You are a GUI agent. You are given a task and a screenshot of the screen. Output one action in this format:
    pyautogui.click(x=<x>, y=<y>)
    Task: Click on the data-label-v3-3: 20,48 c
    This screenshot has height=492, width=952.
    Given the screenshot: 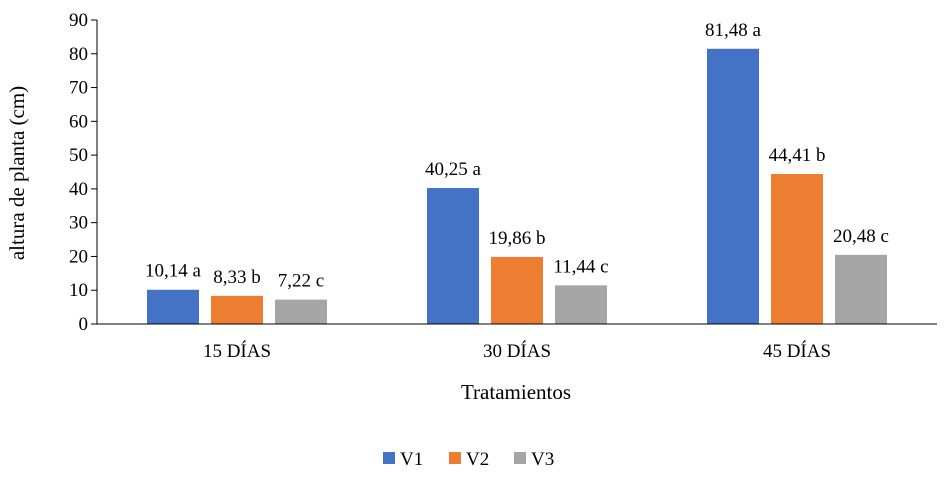 What is the action you would take?
    pyautogui.click(x=861, y=236)
    